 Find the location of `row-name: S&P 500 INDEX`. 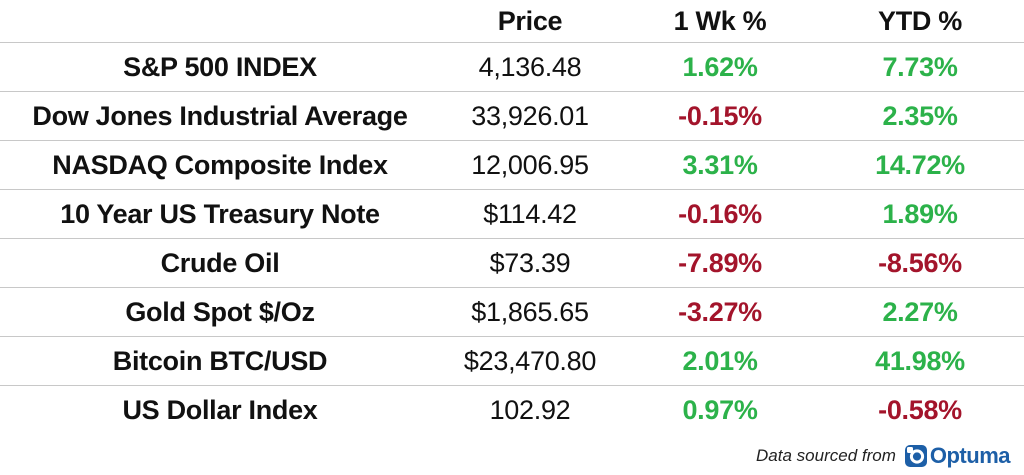

row-name: S&P 500 INDEX is located at coordinates (220, 66).